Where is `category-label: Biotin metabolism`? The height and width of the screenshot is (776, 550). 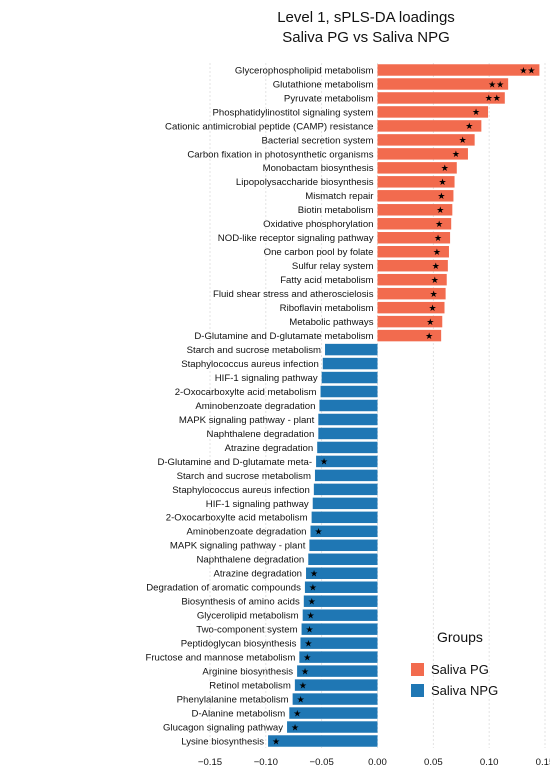
category-label: Biotin metabolism is located at coordinates (336, 210).